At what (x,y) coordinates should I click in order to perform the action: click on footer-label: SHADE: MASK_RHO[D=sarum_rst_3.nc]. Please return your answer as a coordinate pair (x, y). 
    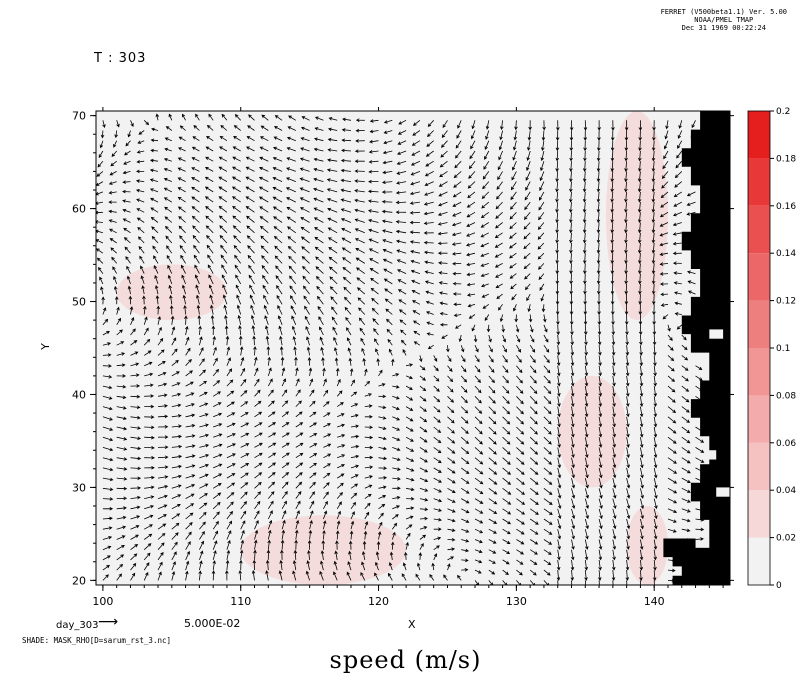
    Looking at the image, I should click on (97, 640).